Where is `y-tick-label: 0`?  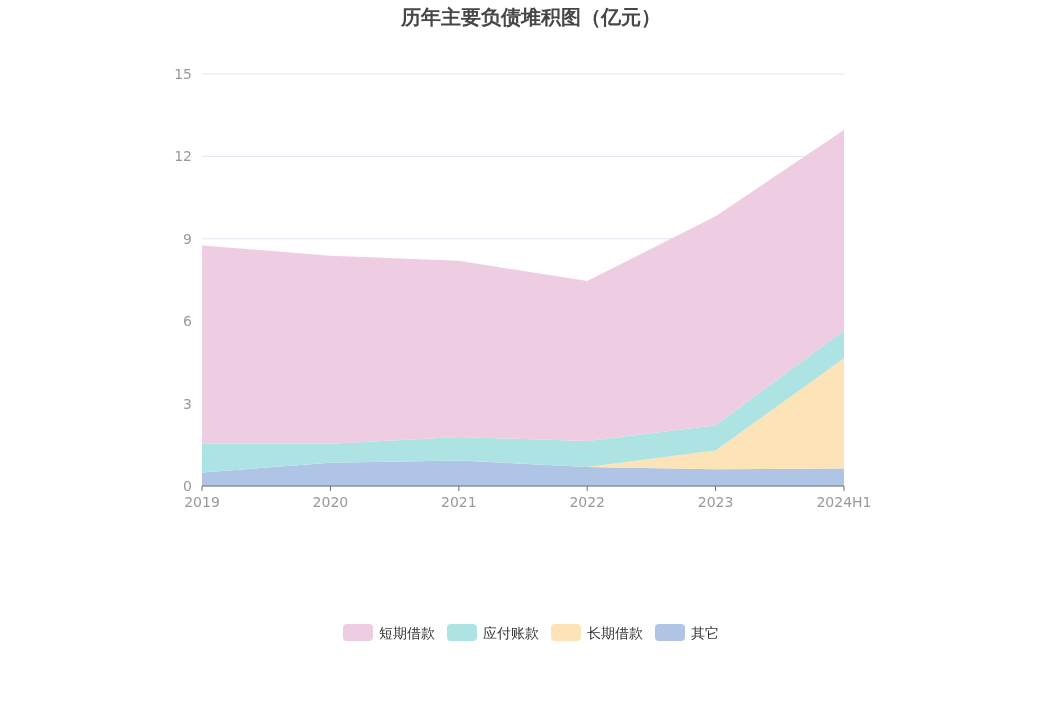
y-tick-label: 0 is located at coordinates (187, 486).